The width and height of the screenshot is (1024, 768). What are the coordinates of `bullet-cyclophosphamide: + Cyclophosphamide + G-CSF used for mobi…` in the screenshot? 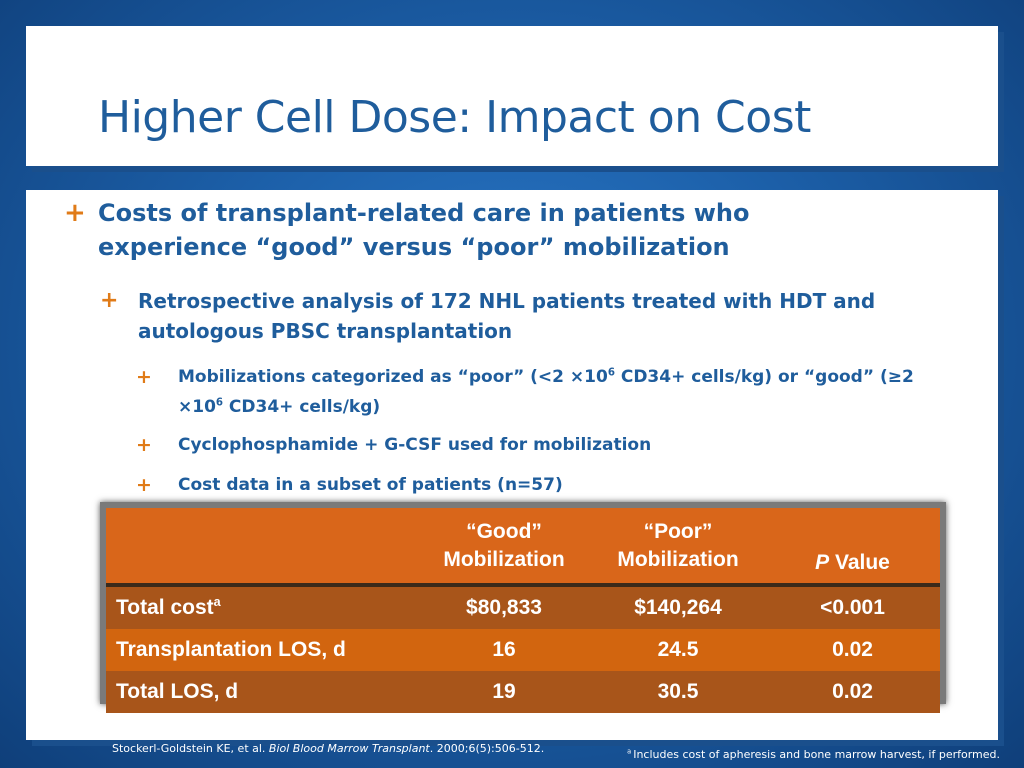 It's located at (526, 445).